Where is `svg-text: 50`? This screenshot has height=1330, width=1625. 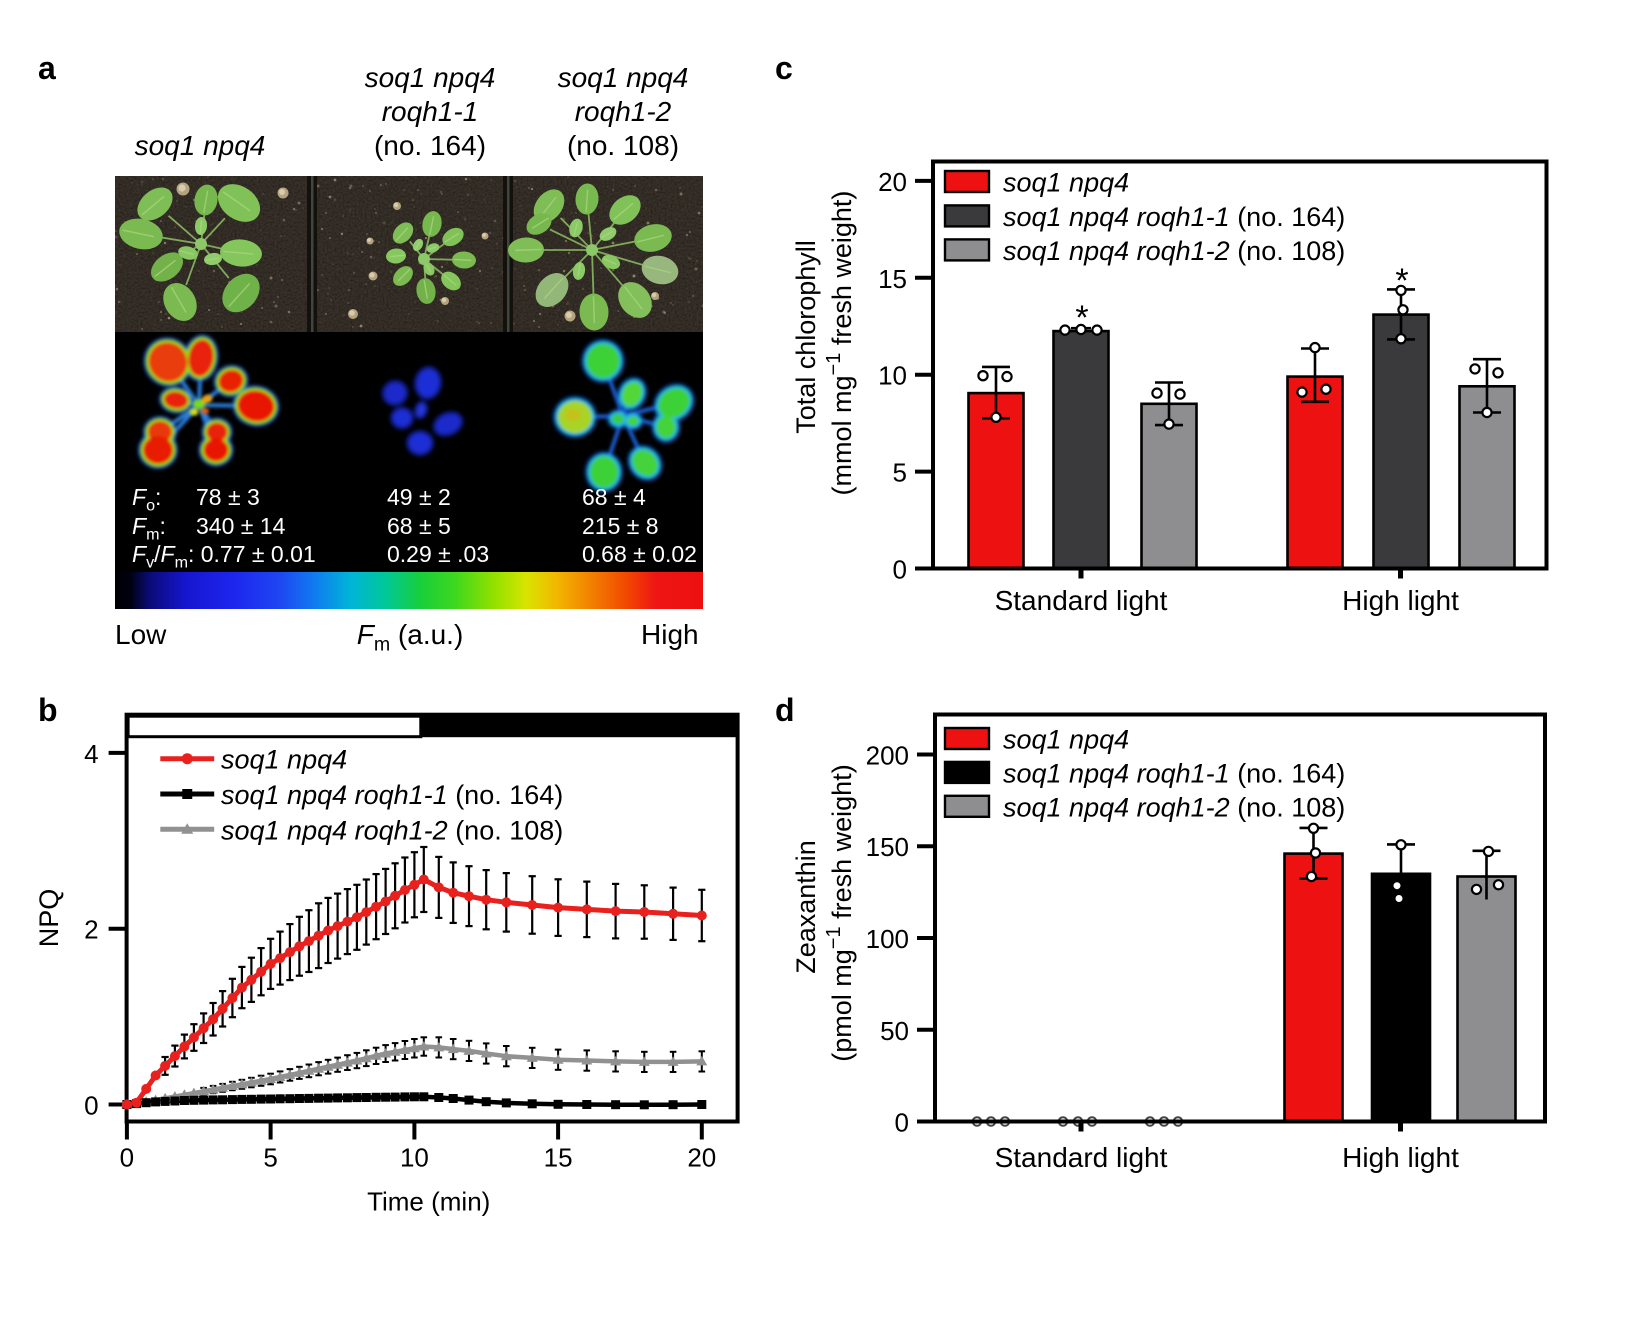 svg-text: 50 is located at coordinates (894, 1031).